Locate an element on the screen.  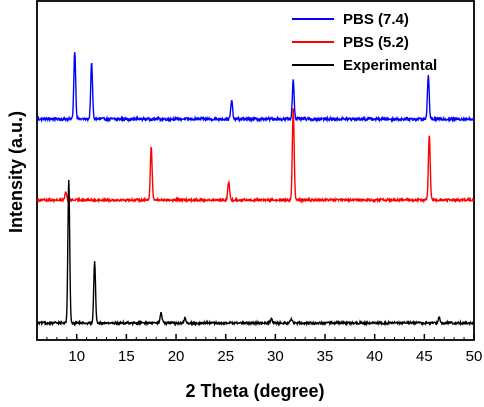
y-axis-title: Intensity (a.u.) is located at coordinates (16, 172).